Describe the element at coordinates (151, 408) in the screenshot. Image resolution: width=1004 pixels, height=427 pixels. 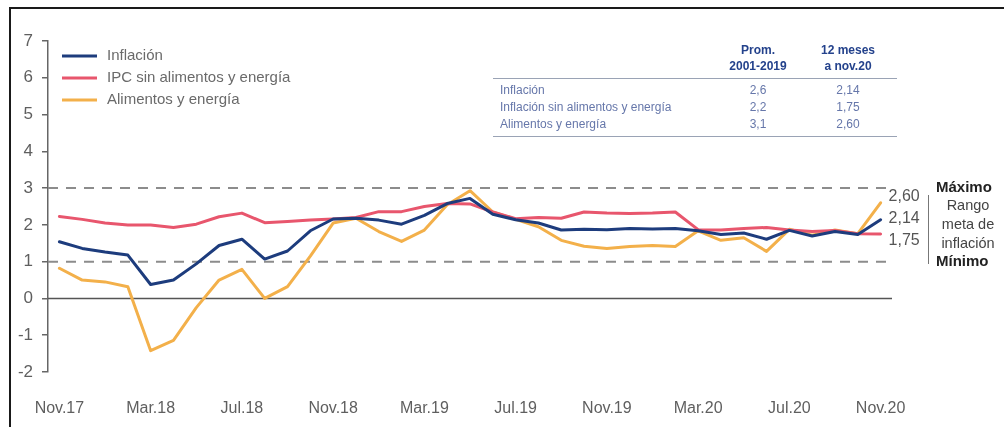
I see `x-tick-label: Mar.18` at that location.